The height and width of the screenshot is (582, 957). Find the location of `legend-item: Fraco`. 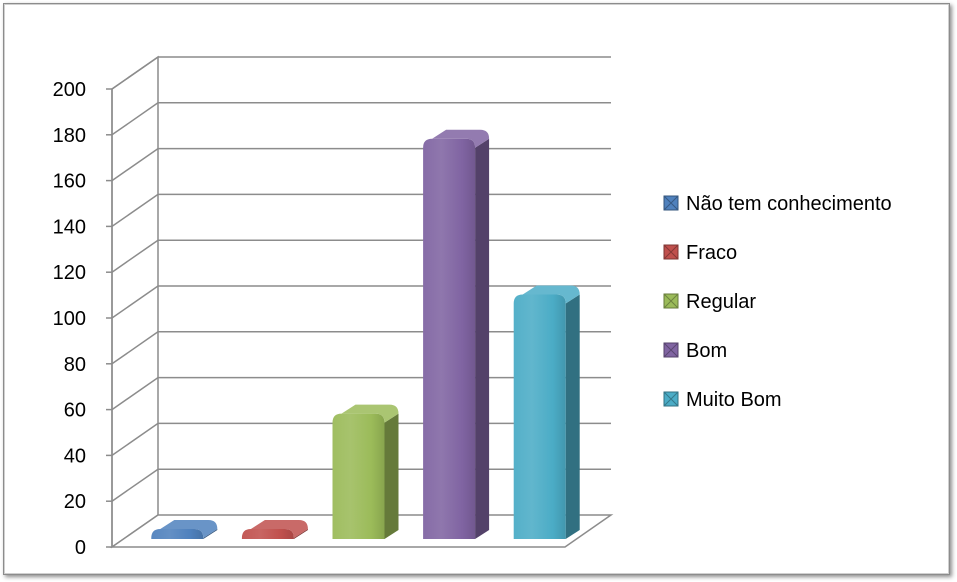

legend-item: Fraco is located at coordinates (700, 253).